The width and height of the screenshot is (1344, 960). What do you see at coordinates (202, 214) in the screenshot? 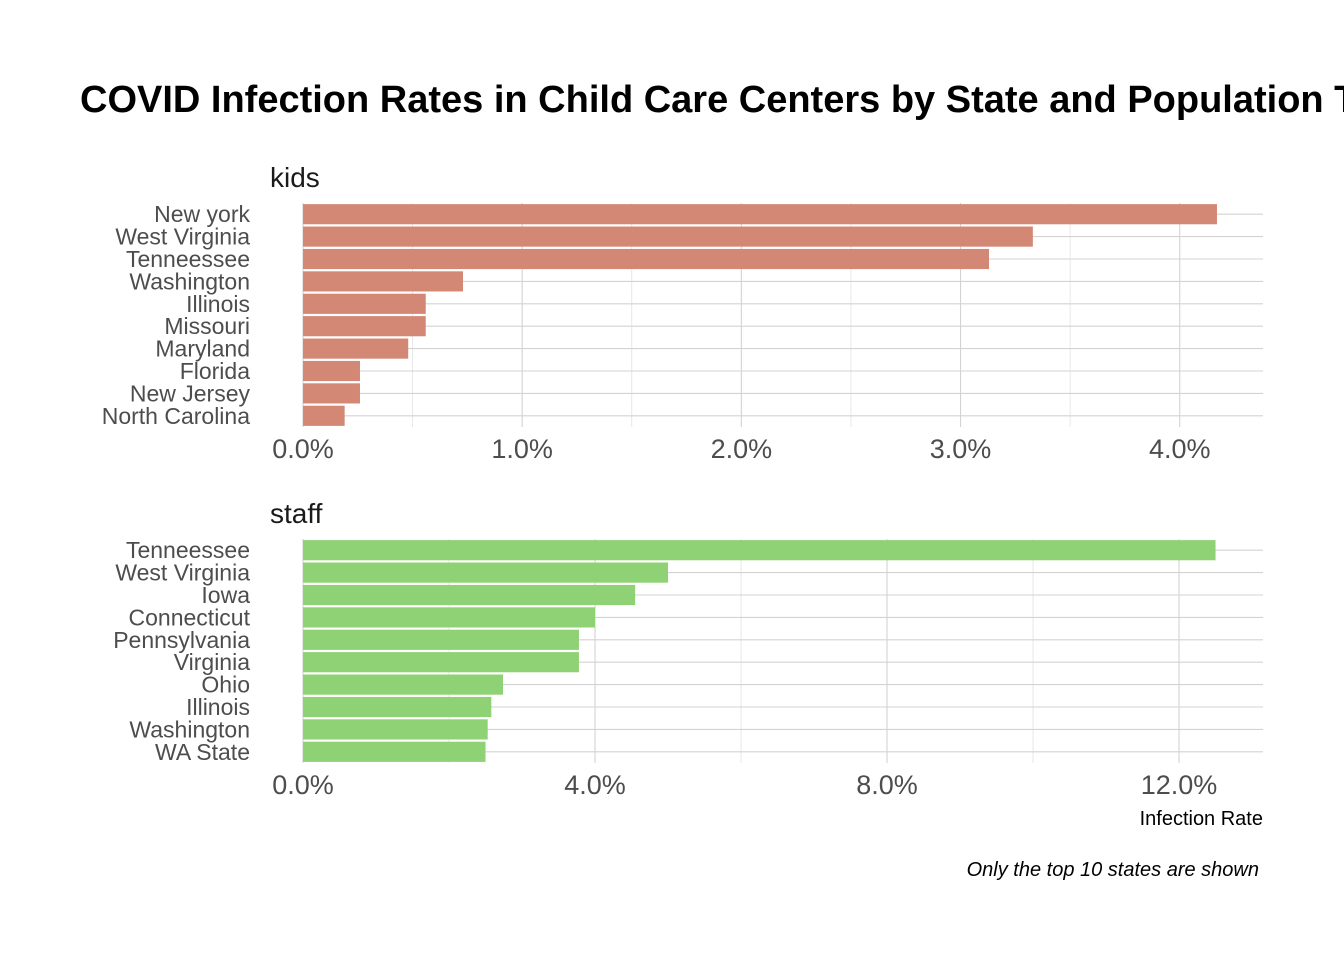
I see `y-tick-label: New york` at bounding box center [202, 214].